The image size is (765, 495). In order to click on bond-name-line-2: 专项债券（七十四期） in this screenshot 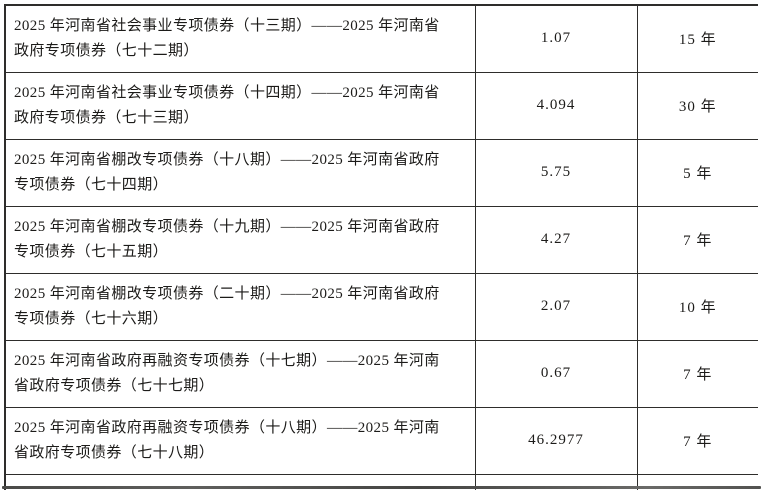, I will do `click(91, 184)`.